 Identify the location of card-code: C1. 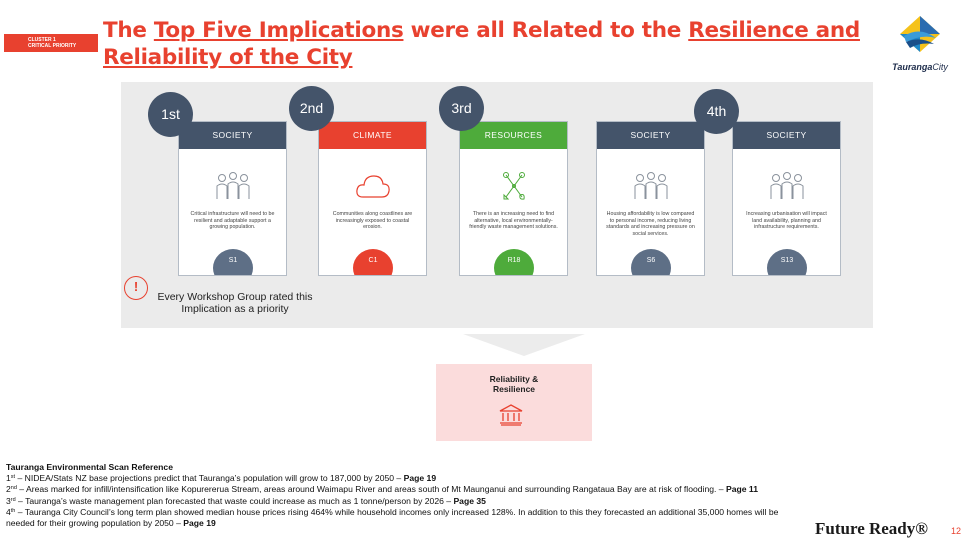
(373, 262).